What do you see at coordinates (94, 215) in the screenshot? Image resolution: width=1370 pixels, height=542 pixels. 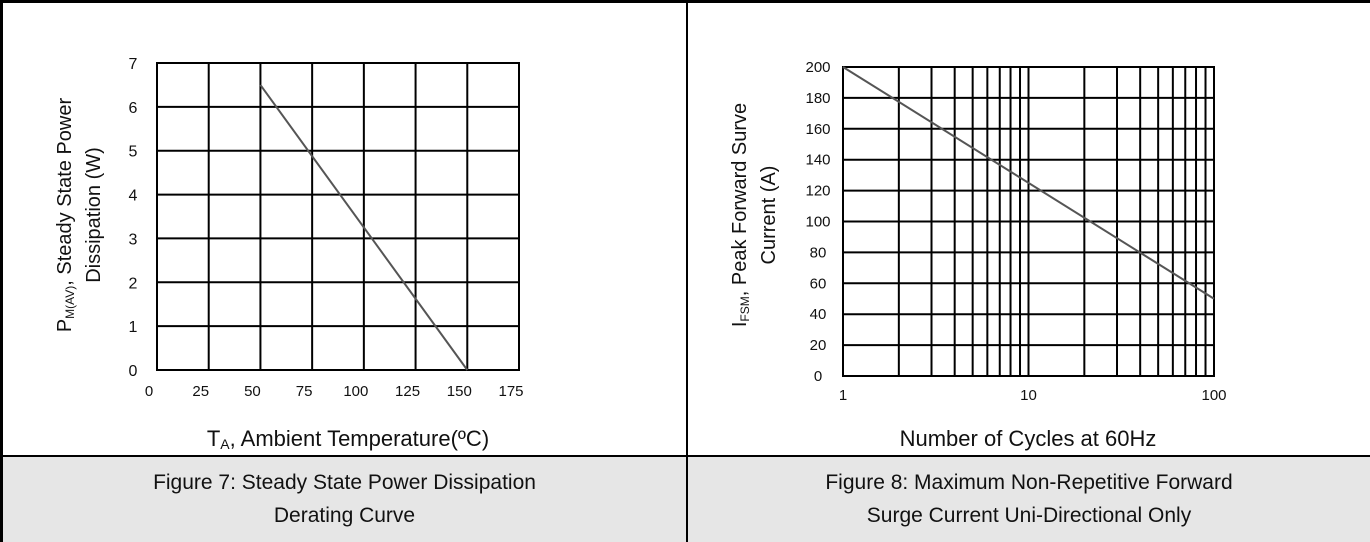 I see `y-axis-label-line2: Dissipation (W)` at bounding box center [94, 215].